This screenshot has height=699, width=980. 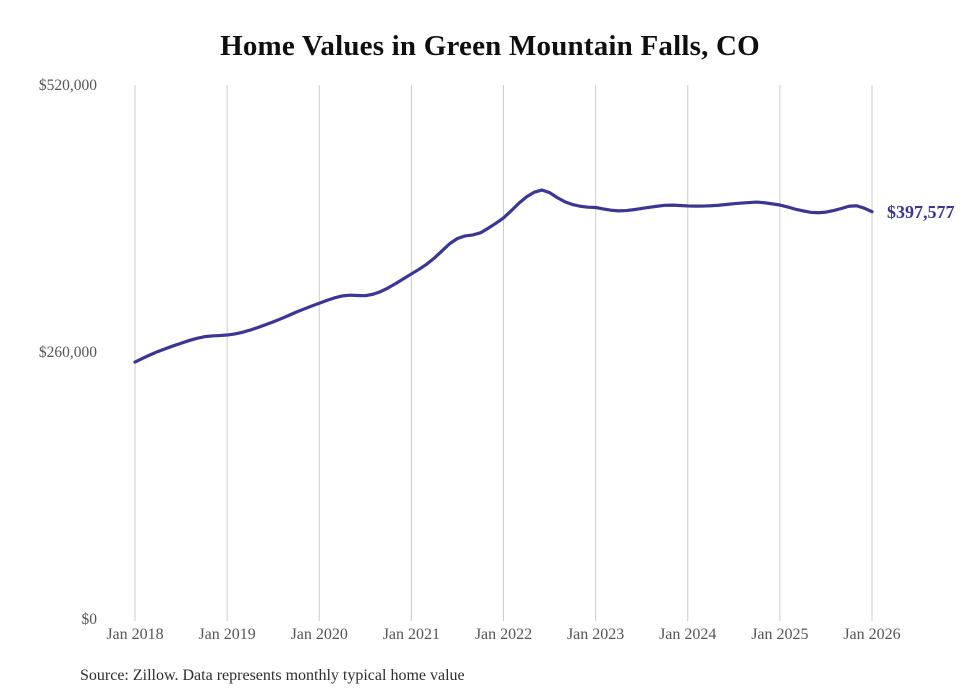 What do you see at coordinates (227, 634) in the screenshot?
I see `x-axis-tick-label: Jan 2019` at bounding box center [227, 634].